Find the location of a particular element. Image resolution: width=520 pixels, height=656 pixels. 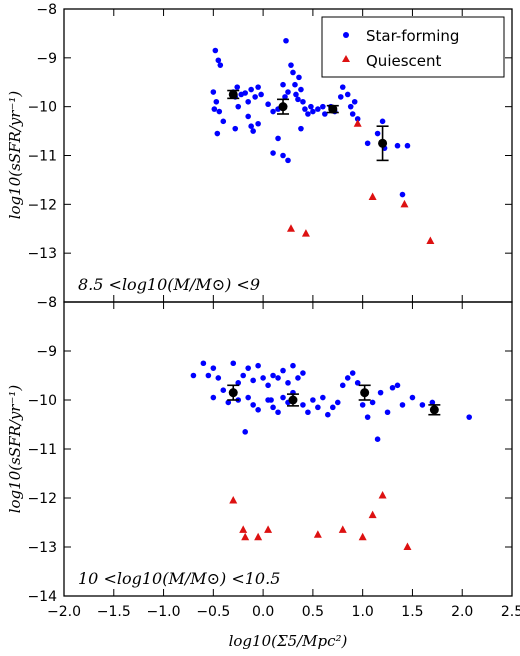

x-tick-label: −0.5 is located at coordinates (213, 612).